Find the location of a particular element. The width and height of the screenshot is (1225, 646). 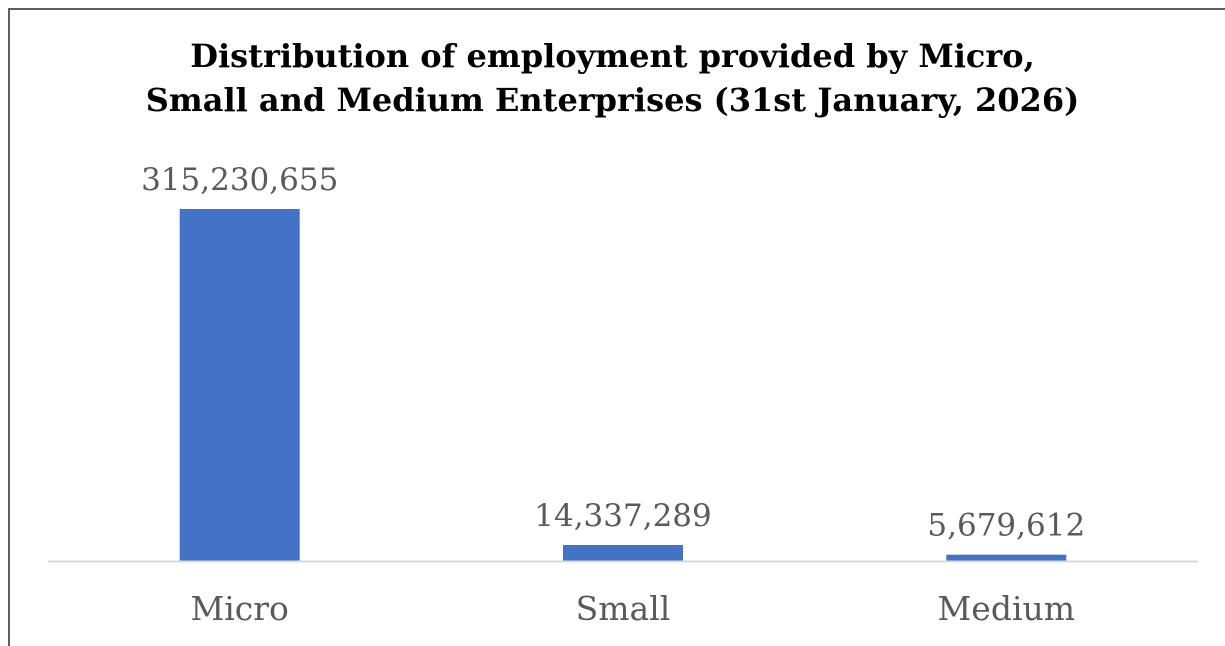

bar-micro is located at coordinates (239, 385).